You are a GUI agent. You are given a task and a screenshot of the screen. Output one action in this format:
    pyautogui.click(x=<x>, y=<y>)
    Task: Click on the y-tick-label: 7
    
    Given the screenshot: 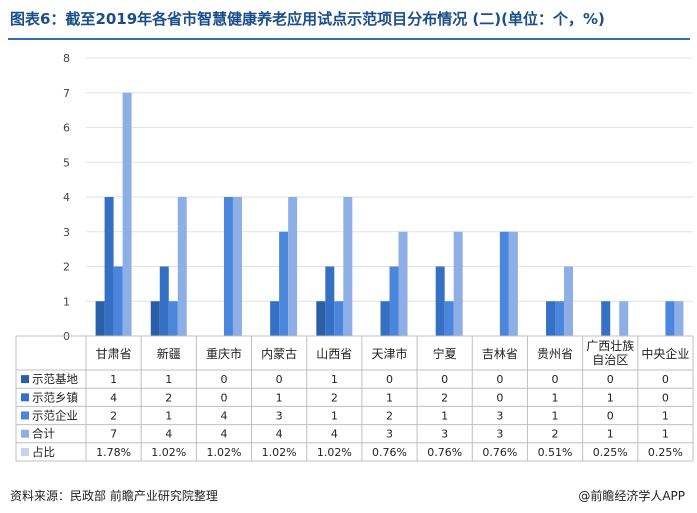 What is the action you would take?
    pyautogui.click(x=66, y=93)
    